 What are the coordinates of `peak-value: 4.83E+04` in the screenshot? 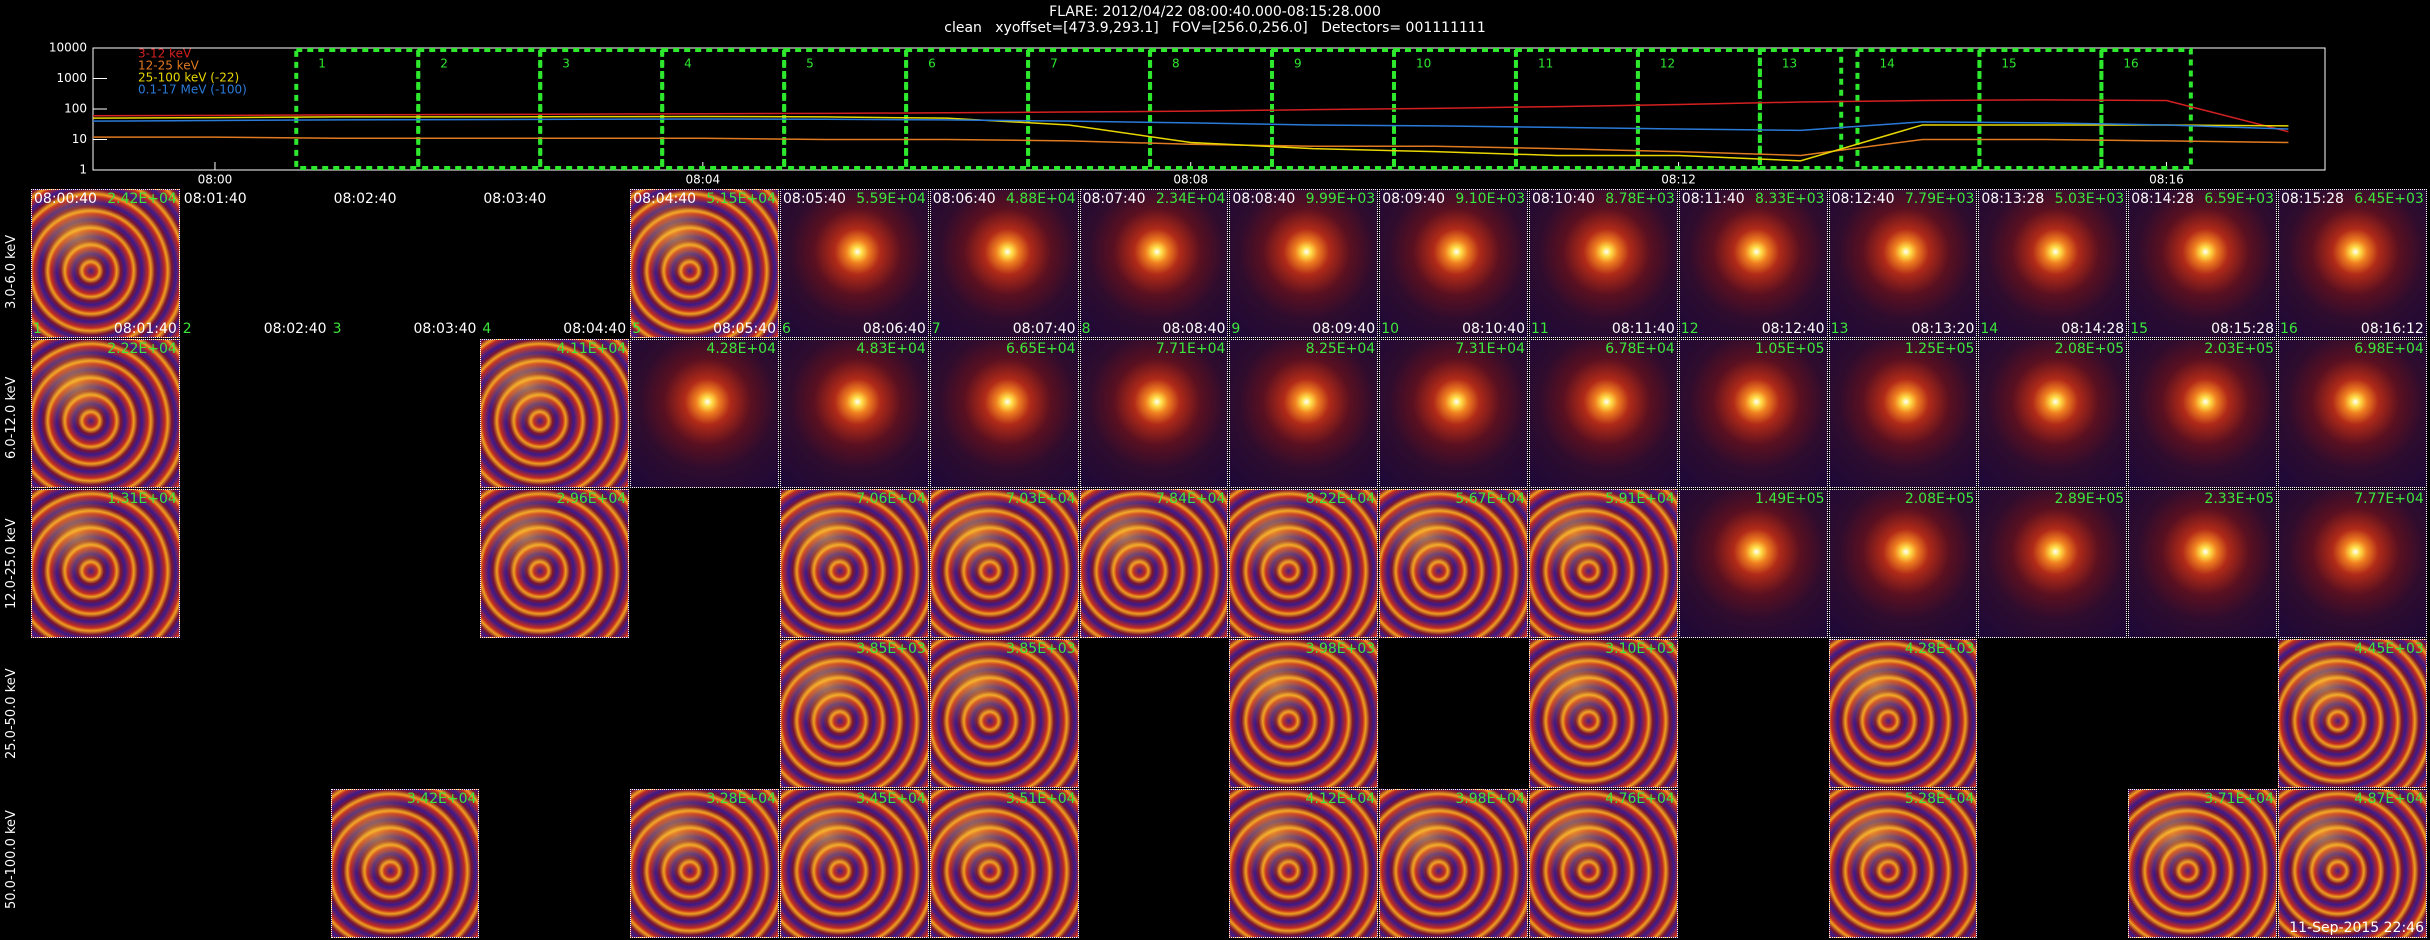 It's located at (891, 349).